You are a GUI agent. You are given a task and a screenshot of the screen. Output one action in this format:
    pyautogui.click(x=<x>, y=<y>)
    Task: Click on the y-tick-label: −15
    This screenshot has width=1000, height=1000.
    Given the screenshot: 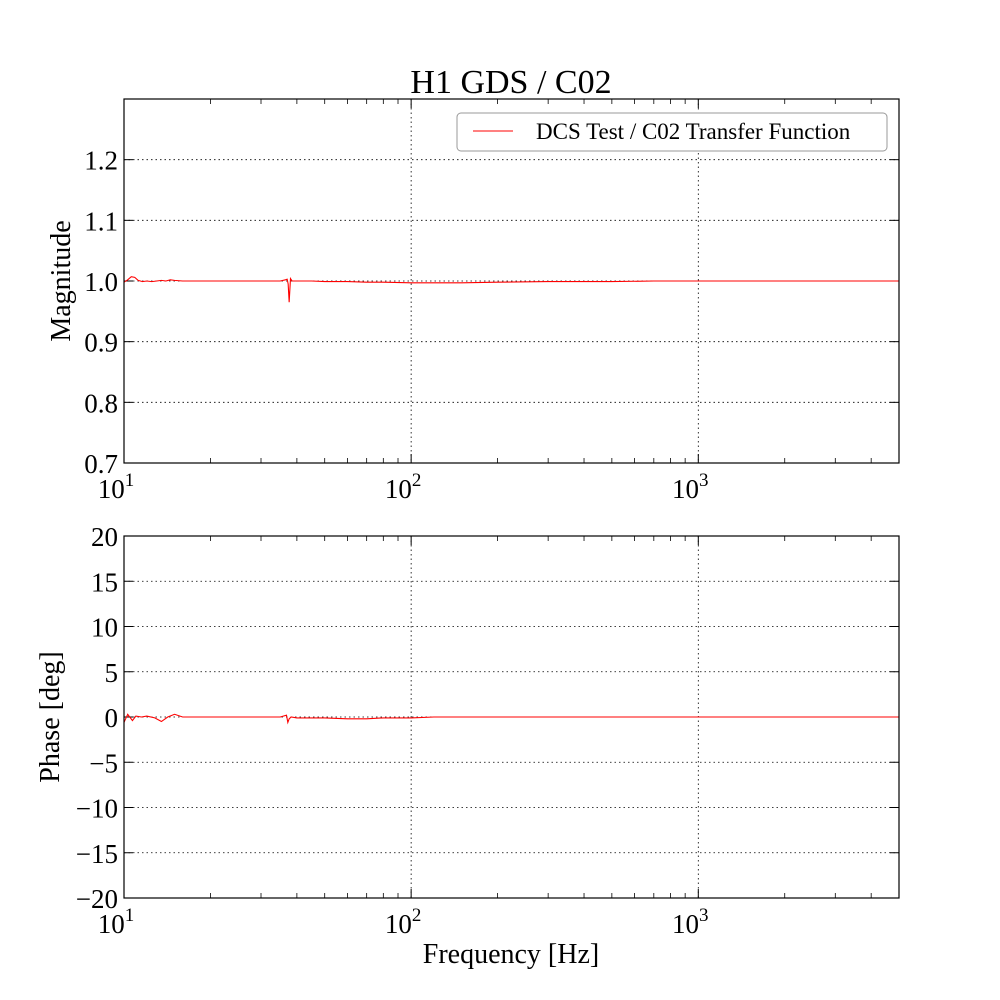 What is the action you would take?
    pyautogui.click(x=97, y=854)
    